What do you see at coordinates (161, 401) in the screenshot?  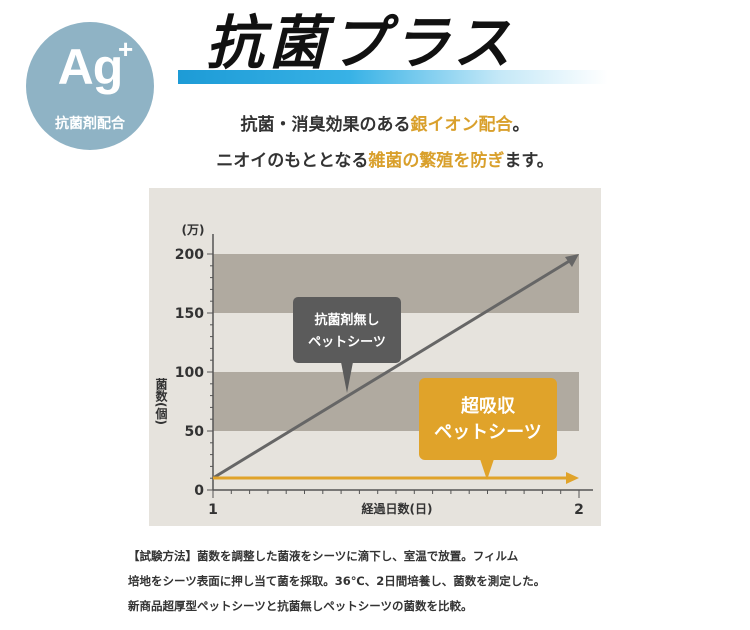 I see `y-axis-label: 菌数(個)` at bounding box center [161, 401].